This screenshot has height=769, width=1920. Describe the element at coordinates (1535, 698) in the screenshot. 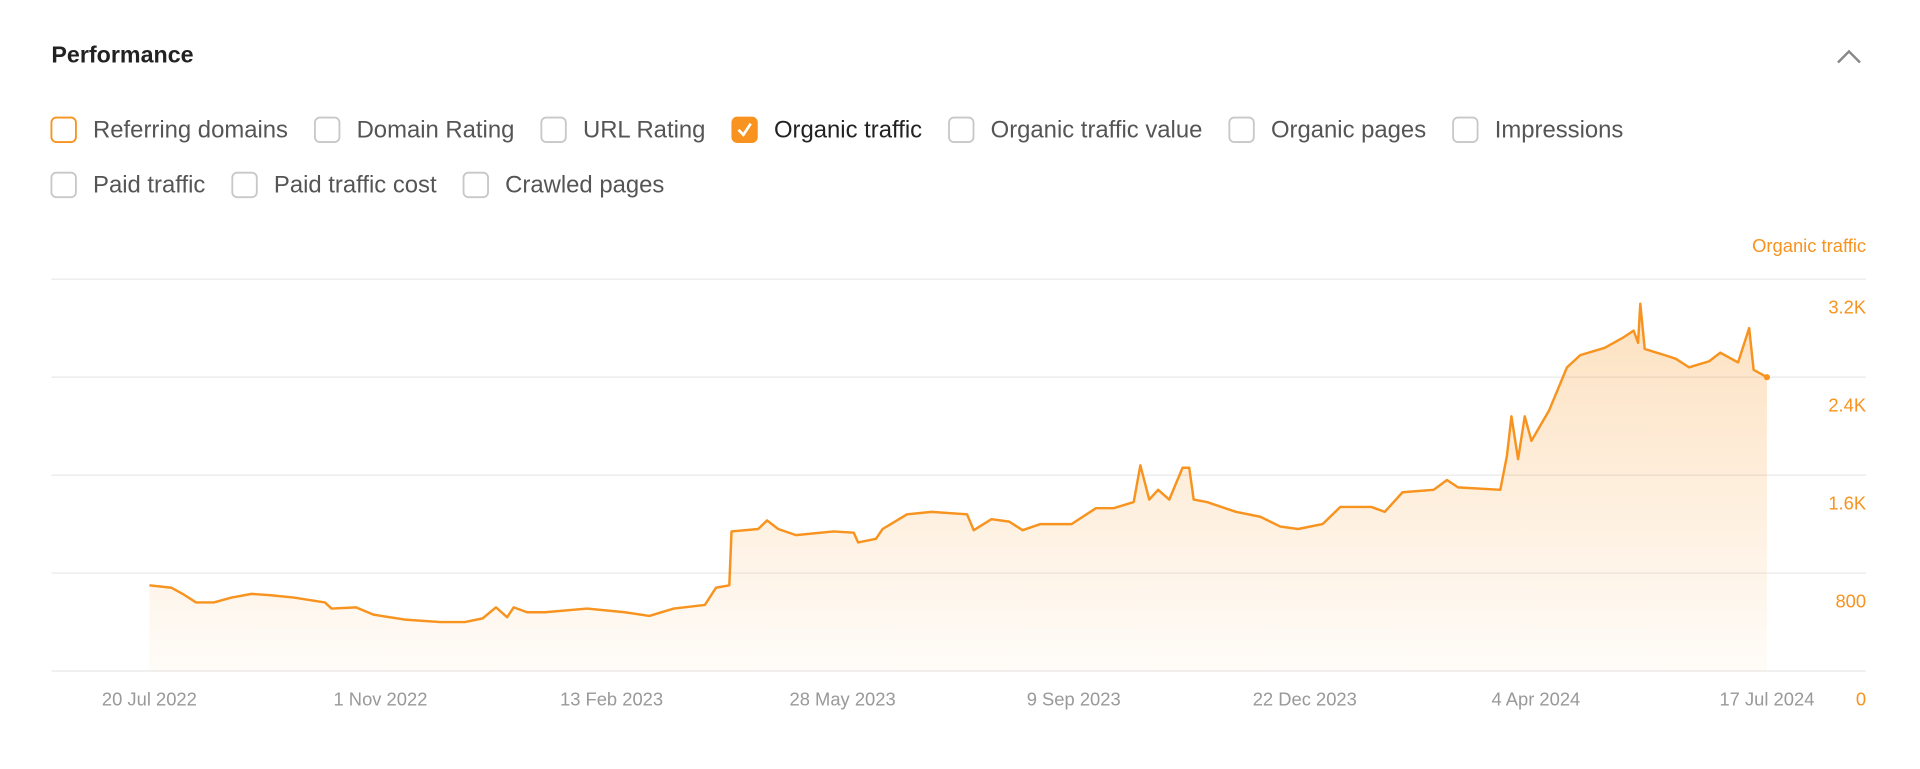

I see `x-tick-label: 4 Apr 2024` at that location.